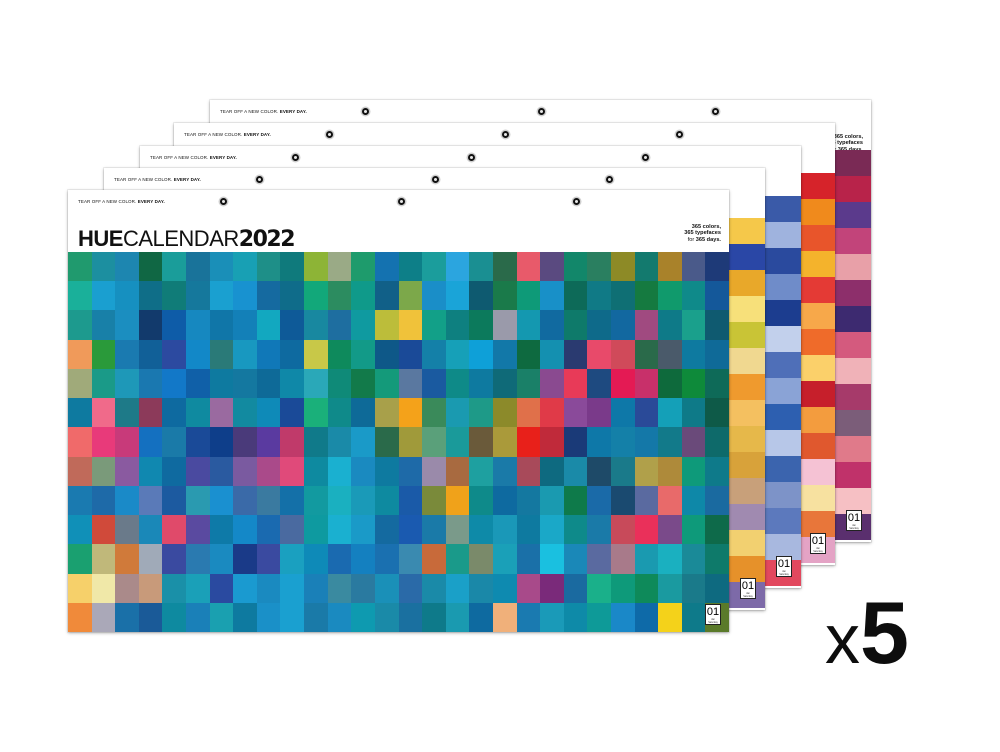  I want to click on tagline-prefix: TEAR OFF A NEW COLOR., so click(250, 111).